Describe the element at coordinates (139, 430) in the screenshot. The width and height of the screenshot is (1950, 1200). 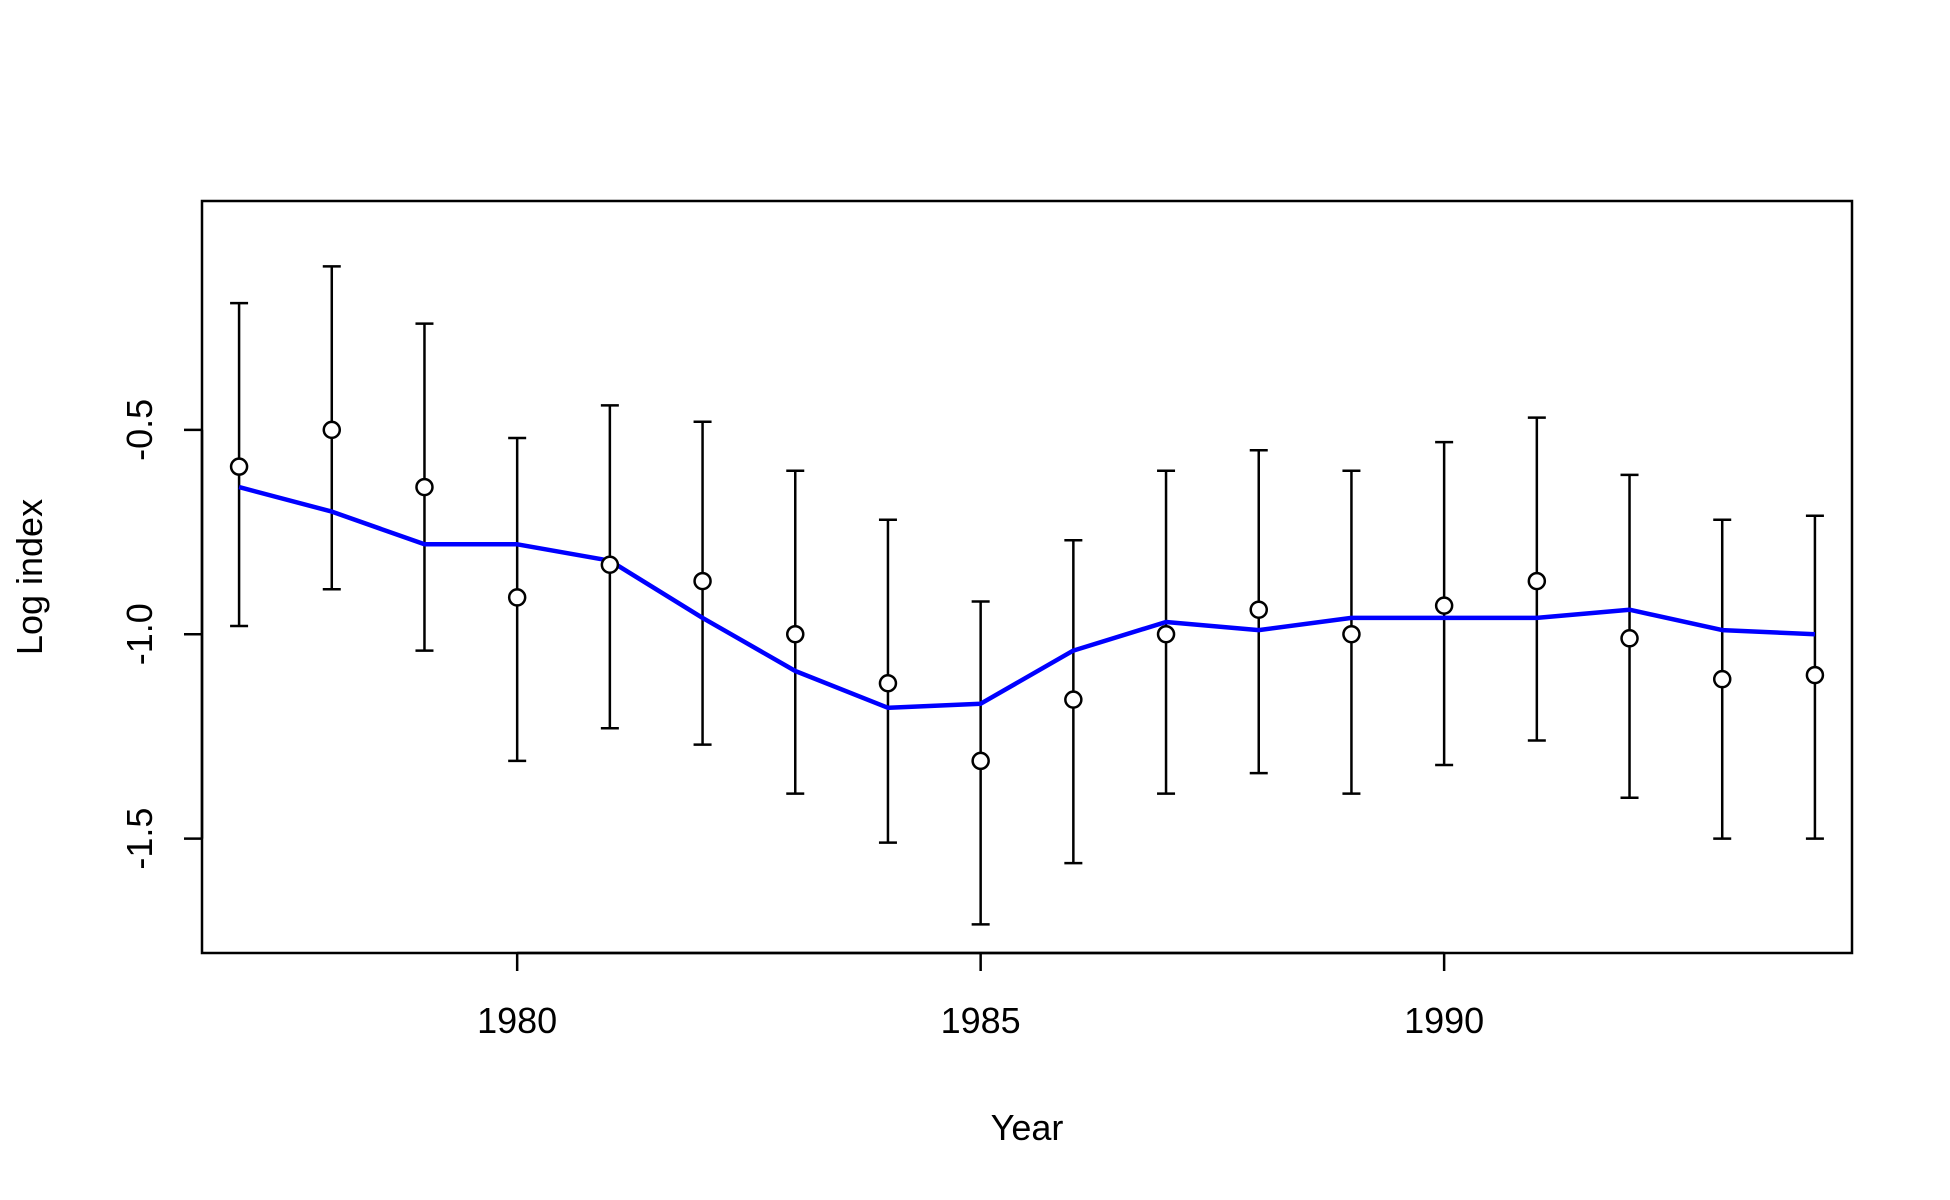
I see `y-tick-label: -0.5` at that location.